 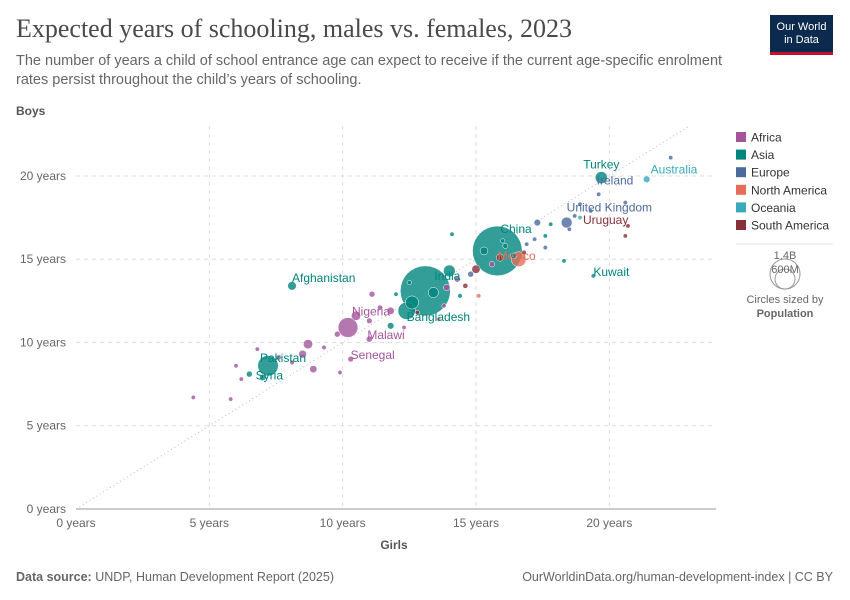 What do you see at coordinates (371, 311) in the screenshot?
I see `point-label-nigeria: Nigeria` at bounding box center [371, 311].